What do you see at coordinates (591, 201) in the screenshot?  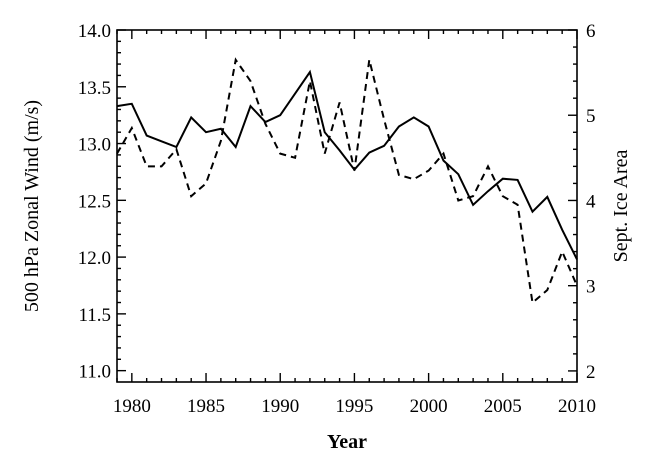 I see `y-right-tick-label: 4` at bounding box center [591, 201].